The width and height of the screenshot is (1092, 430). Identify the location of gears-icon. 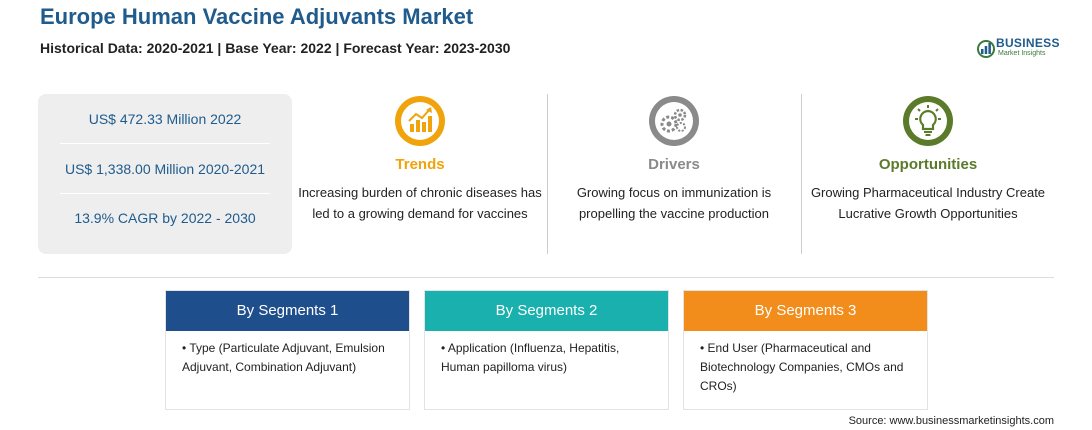
(674, 121).